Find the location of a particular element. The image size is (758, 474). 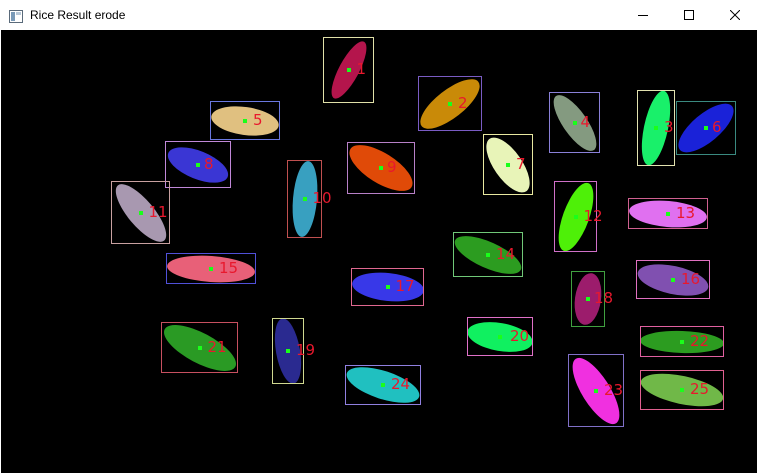

grain-label: 11 is located at coordinates (158, 211).